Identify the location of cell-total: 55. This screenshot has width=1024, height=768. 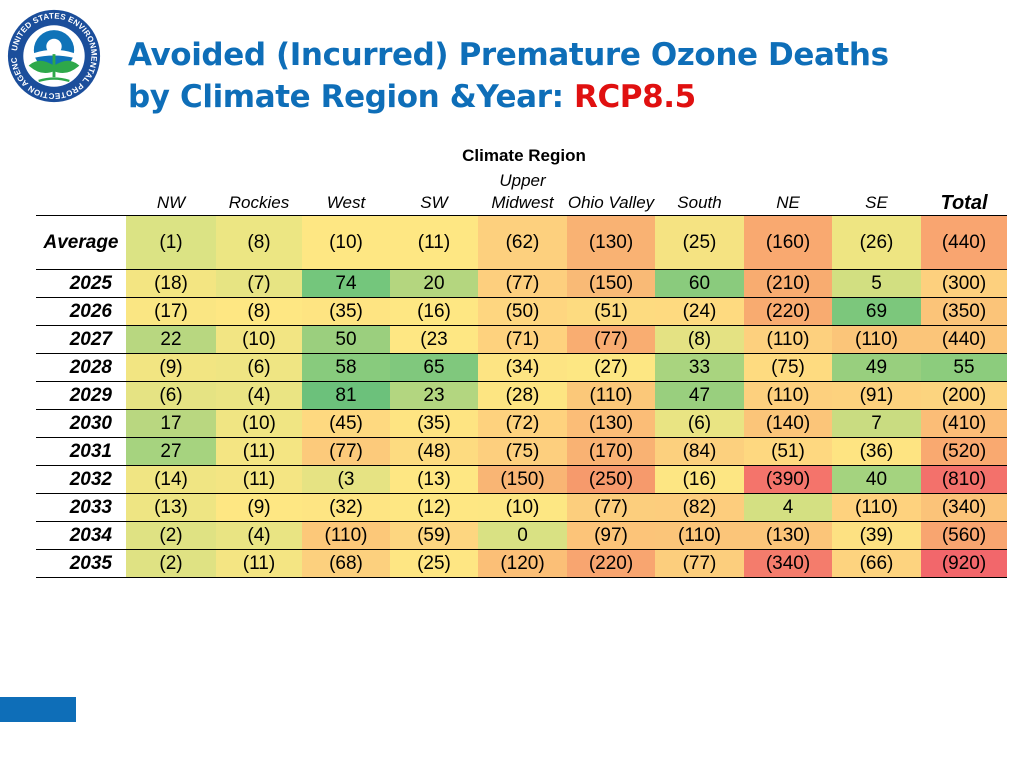
(964, 367).